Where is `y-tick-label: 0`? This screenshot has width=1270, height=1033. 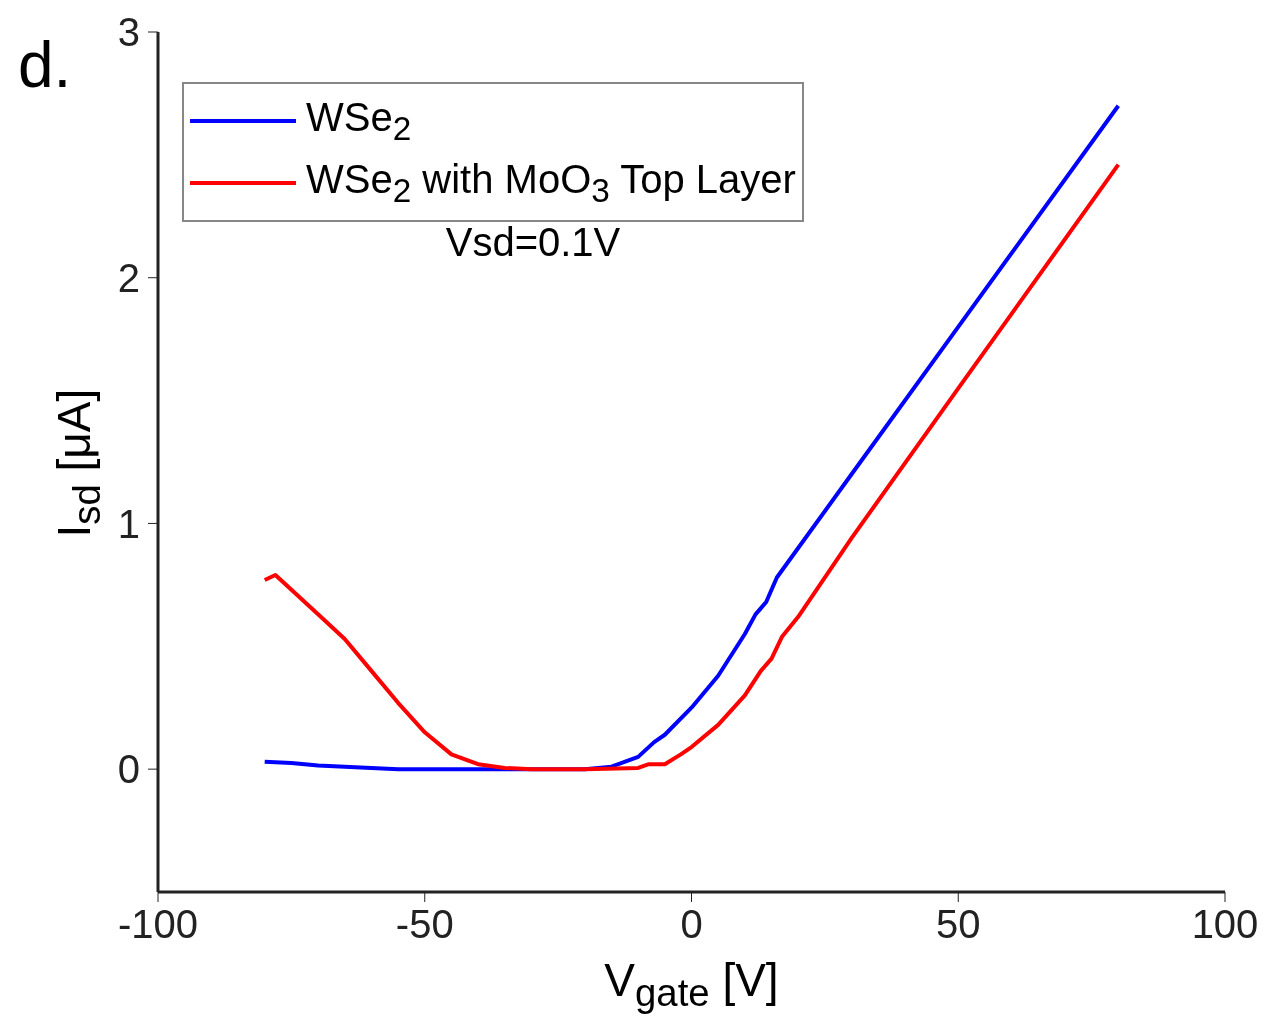 y-tick-label: 0 is located at coordinates (128, 769).